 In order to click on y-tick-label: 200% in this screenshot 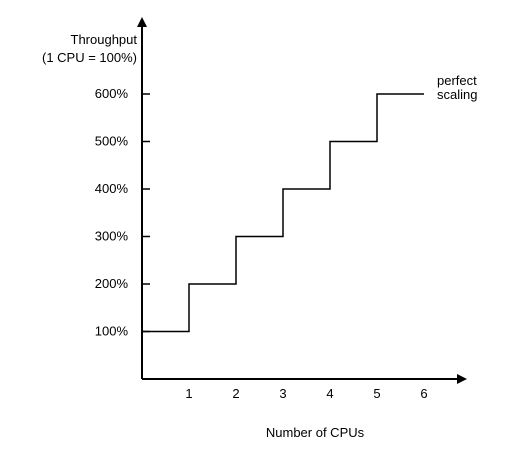, I will do `click(112, 283)`.